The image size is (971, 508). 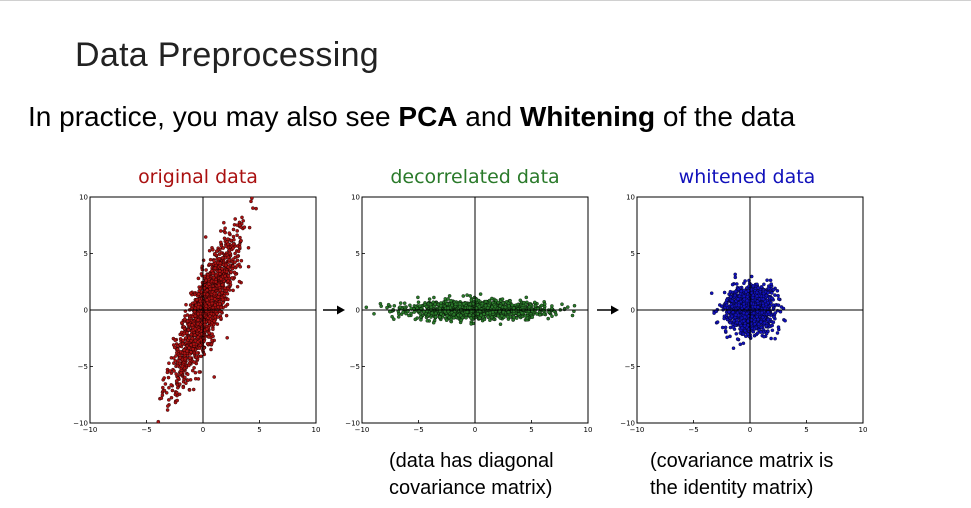 What do you see at coordinates (355, 367) in the screenshot?
I see `y-tick-label: −5` at bounding box center [355, 367].